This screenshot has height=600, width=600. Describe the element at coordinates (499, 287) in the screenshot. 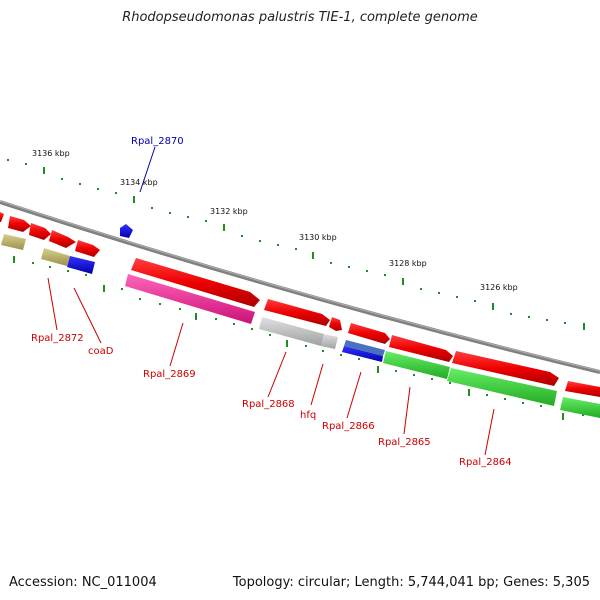

I see `kbp-label: 3126 kbp` at that location.